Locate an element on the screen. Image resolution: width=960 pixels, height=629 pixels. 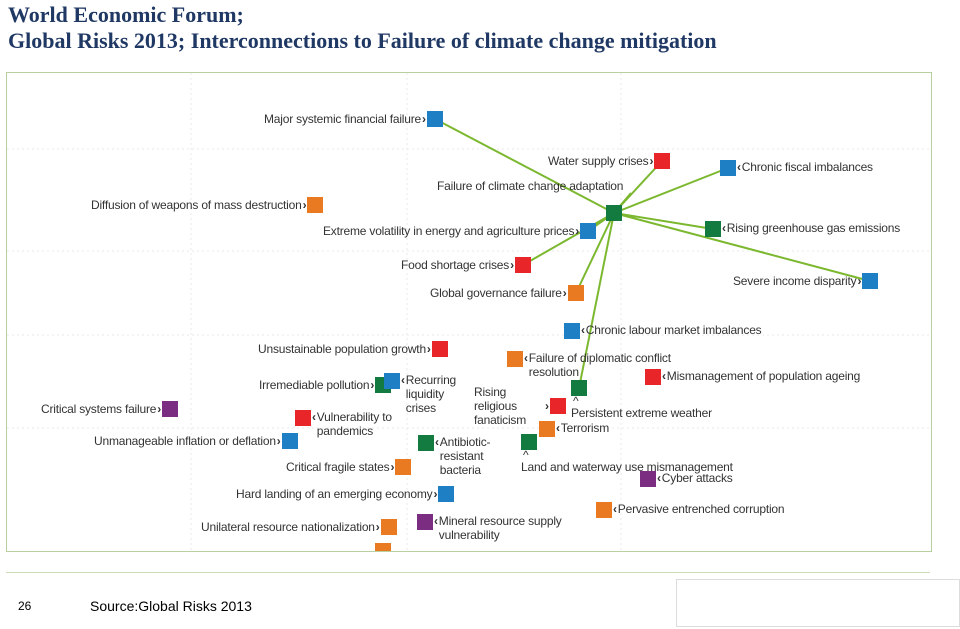
risk-label: Severe income disparity is located at coordinates (795, 281).